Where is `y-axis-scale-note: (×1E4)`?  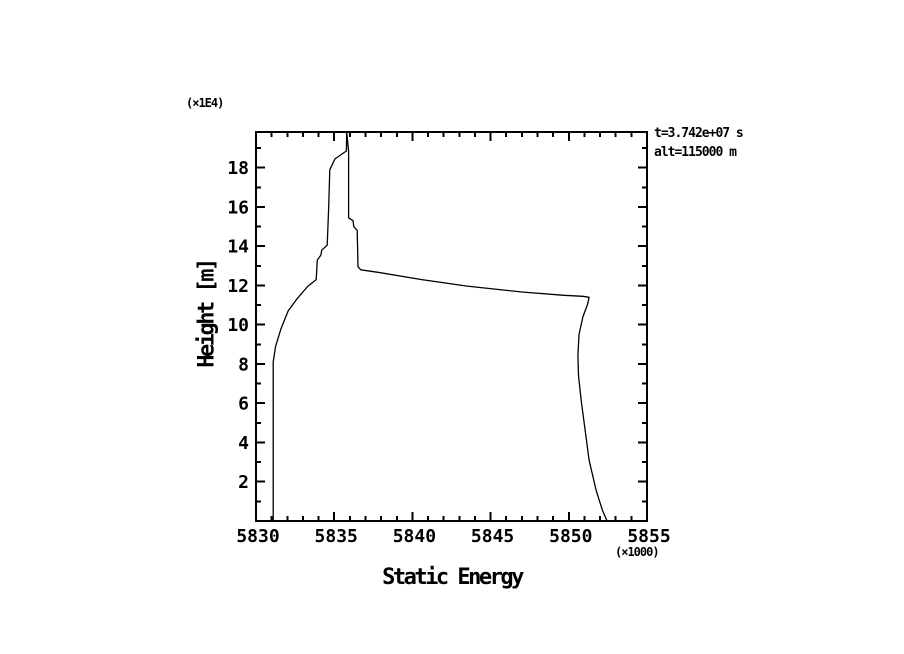 y-axis-scale-note: (×1E4) is located at coordinates (205, 103).